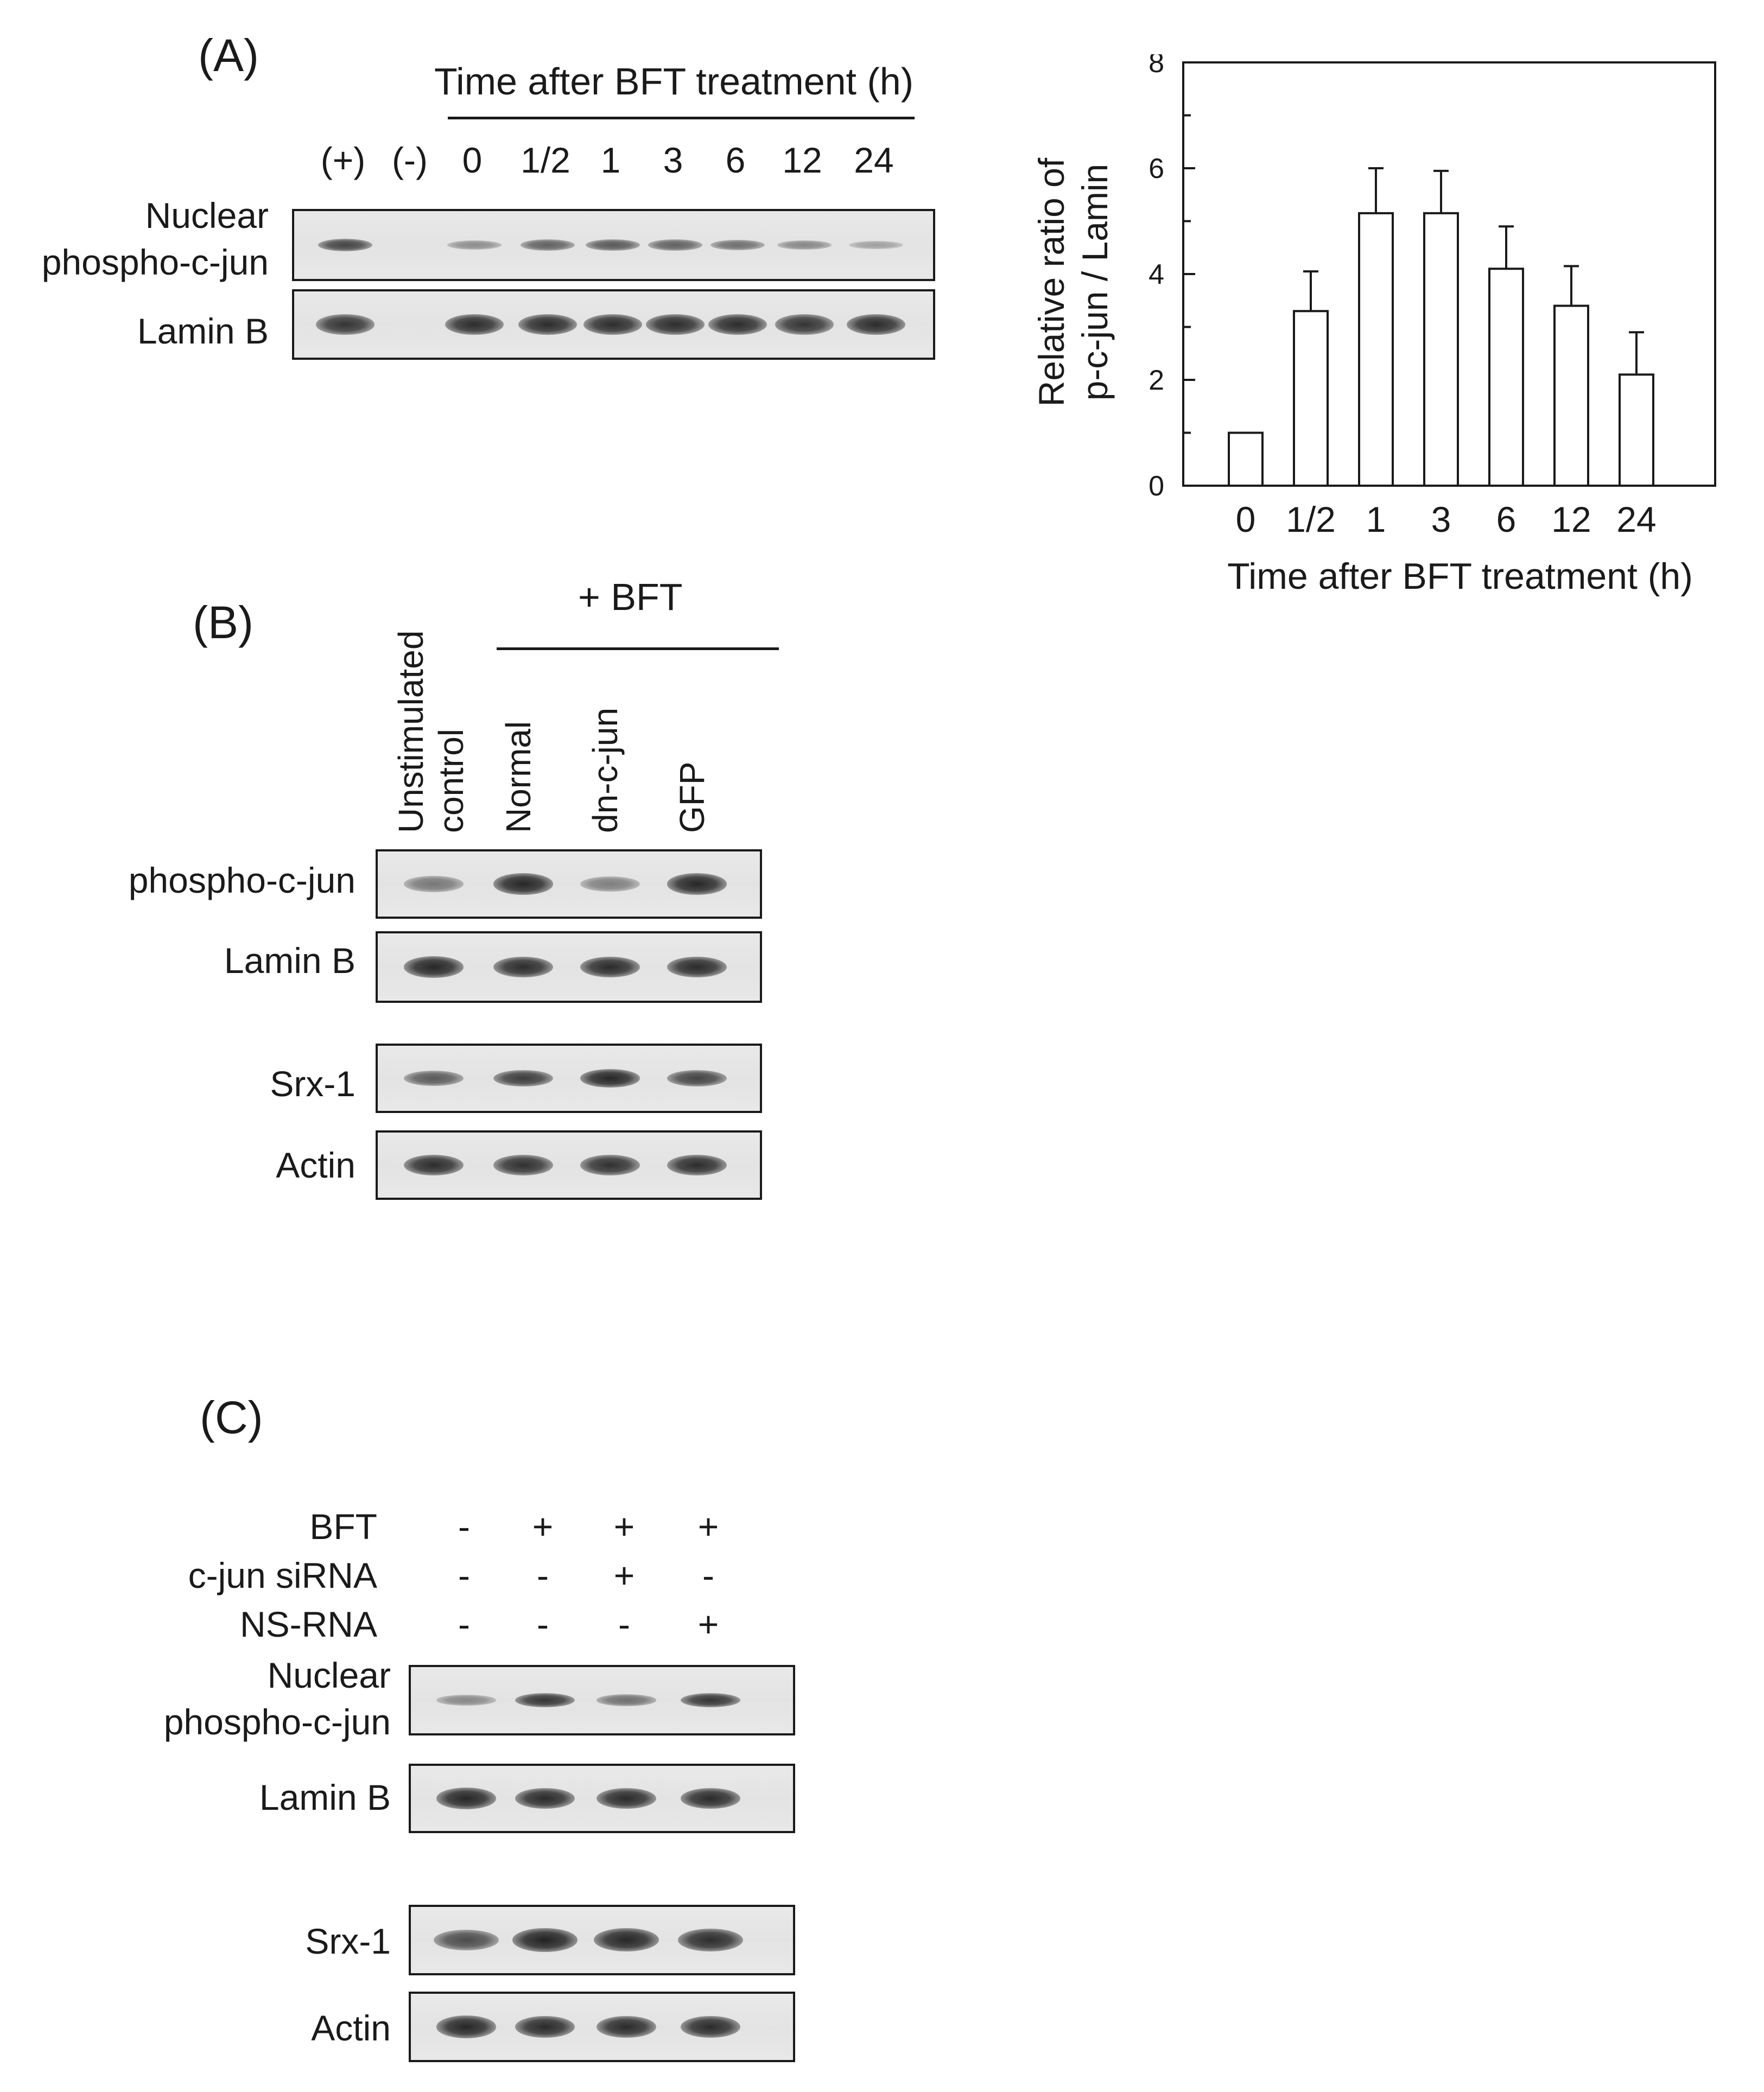  I want to click on panel-c-condition-label: NS-RNA, so click(308, 1624).